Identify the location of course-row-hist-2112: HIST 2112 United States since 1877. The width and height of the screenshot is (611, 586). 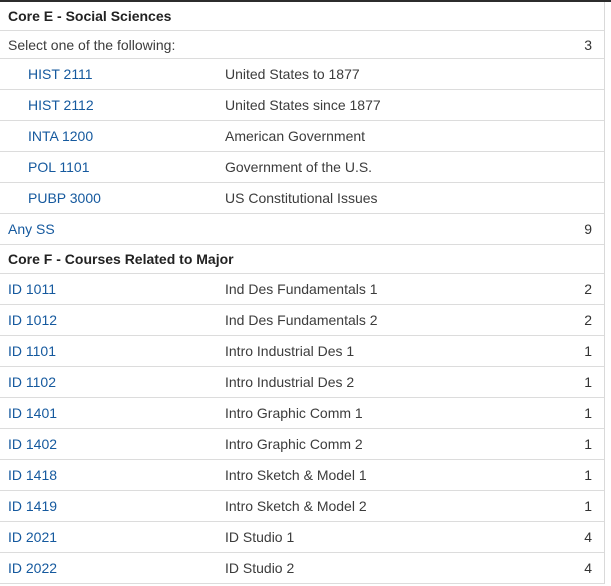
(302, 105).